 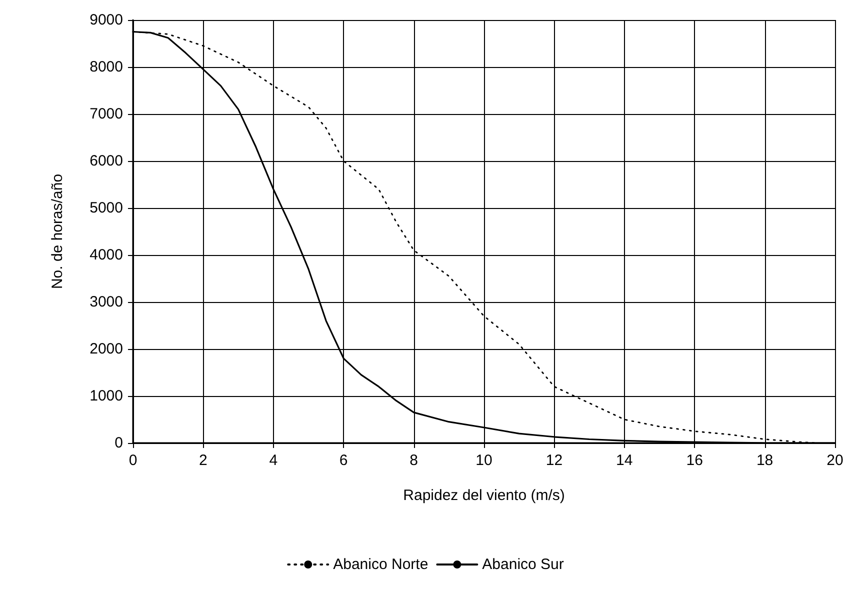 What do you see at coordinates (554, 460) in the screenshot?
I see `x-tick-label: 12` at bounding box center [554, 460].